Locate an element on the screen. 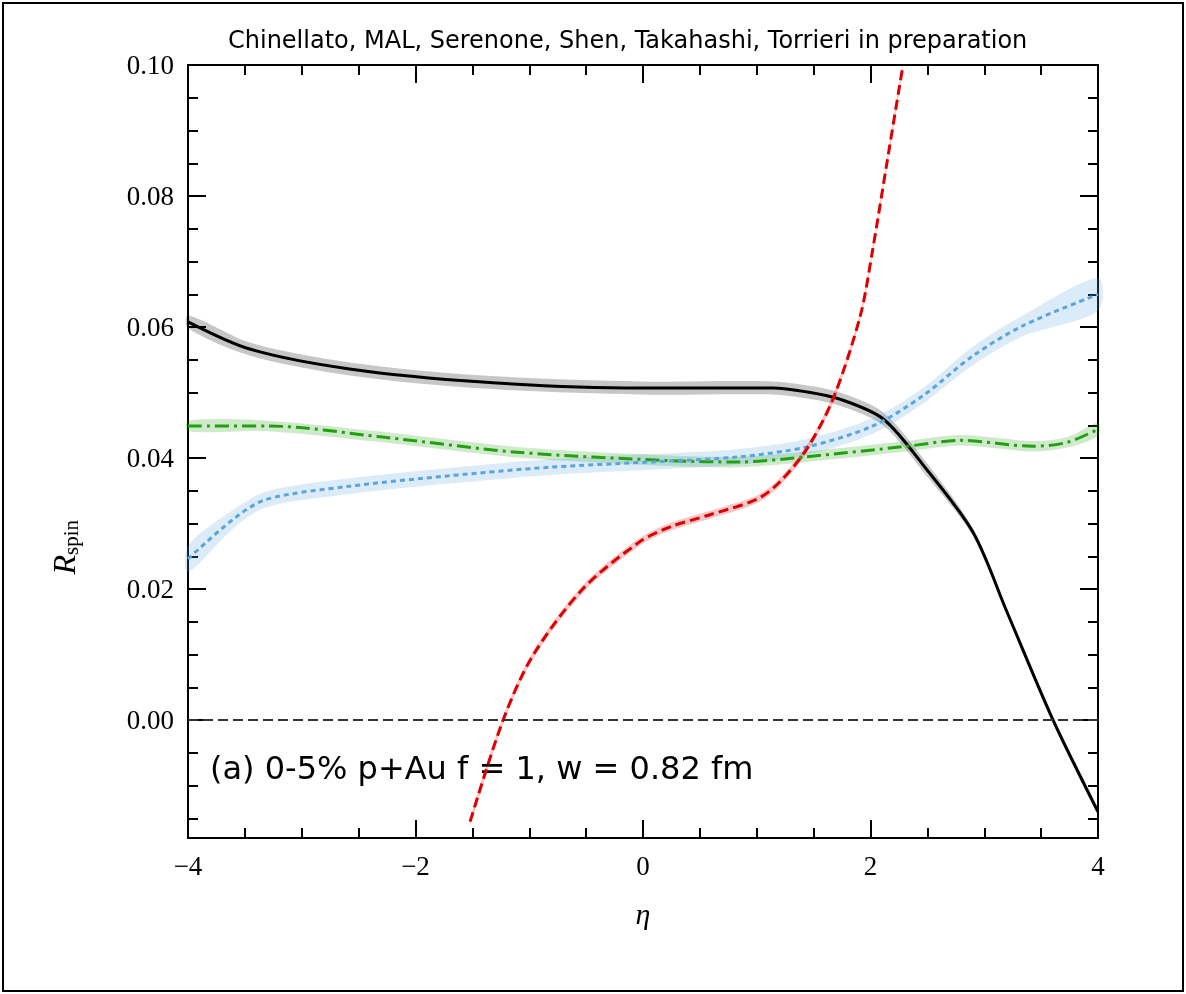 The image size is (1186, 994). y-tick-label: 0.06 is located at coordinates (150, 327).